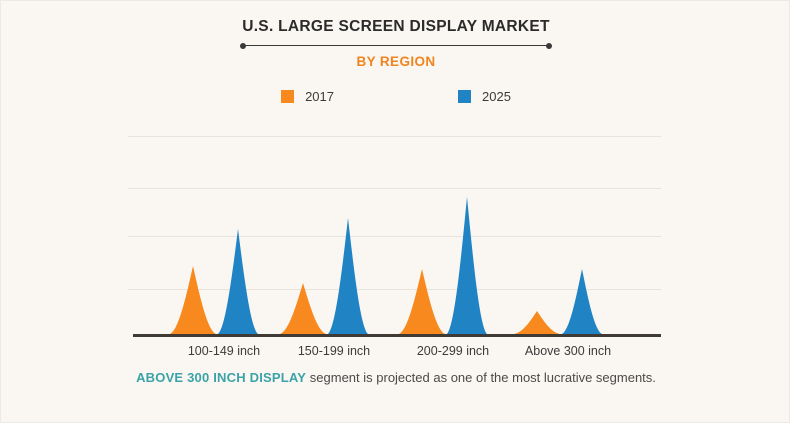 This screenshot has height=423, width=790. I want to click on chart-legend: 2017 2025, so click(395, 96).